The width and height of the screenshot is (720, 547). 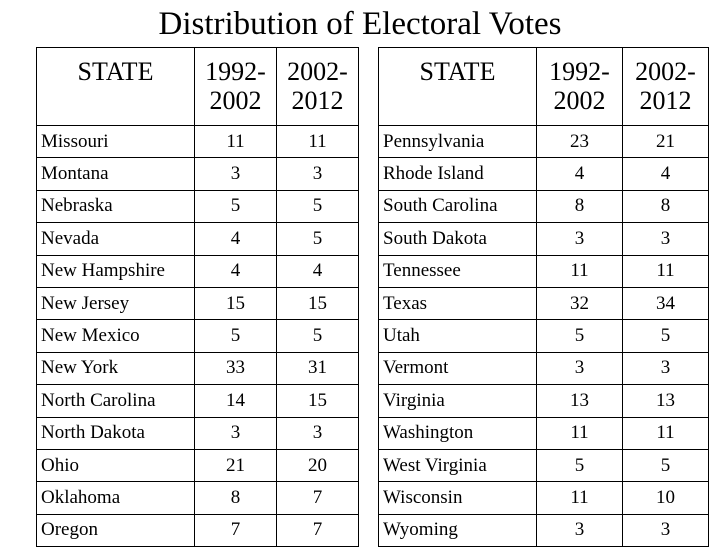 I want to click on table-row: Nevada 4 5, so click(x=197, y=239).